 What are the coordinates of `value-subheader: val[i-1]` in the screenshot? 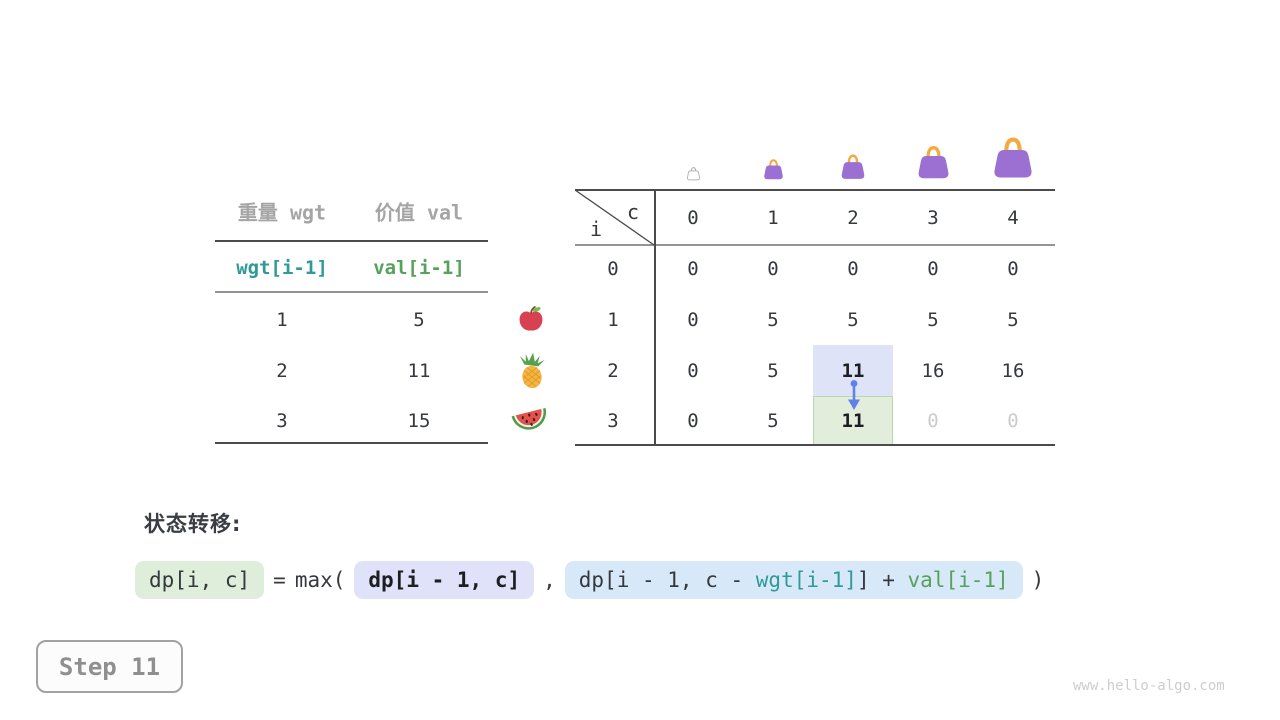 It's located at (419, 268).